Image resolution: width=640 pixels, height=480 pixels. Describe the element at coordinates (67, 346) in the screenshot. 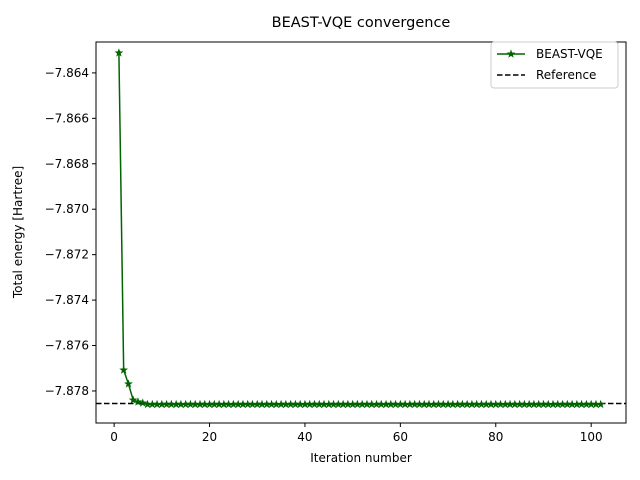

I see `y-tick-label: −7.876` at that location.